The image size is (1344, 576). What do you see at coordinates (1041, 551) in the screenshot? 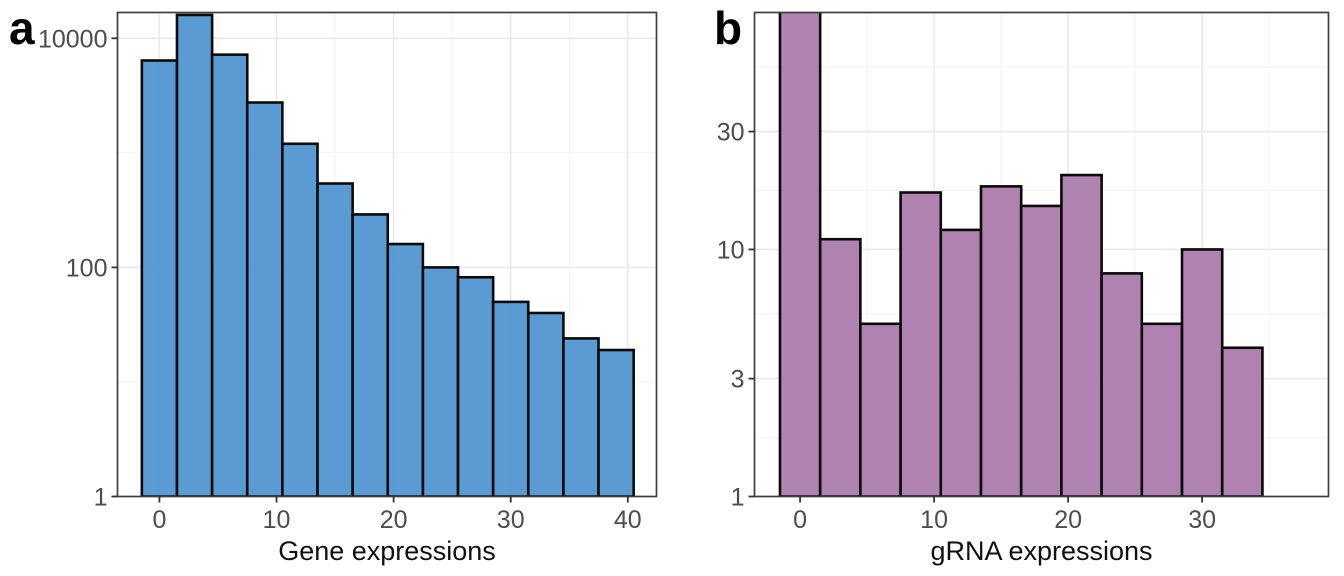
I see `x-axis-title-grna: gRNA expressions` at bounding box center [1041, 551].